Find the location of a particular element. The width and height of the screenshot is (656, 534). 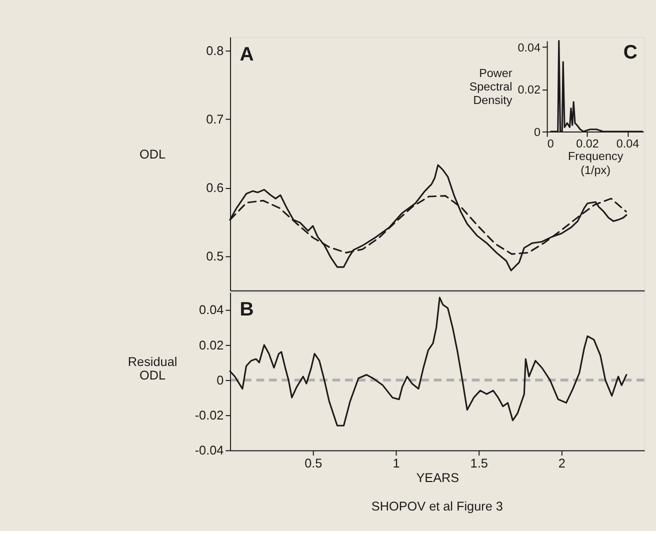

annotation: A is located at coordinates (247, 54).